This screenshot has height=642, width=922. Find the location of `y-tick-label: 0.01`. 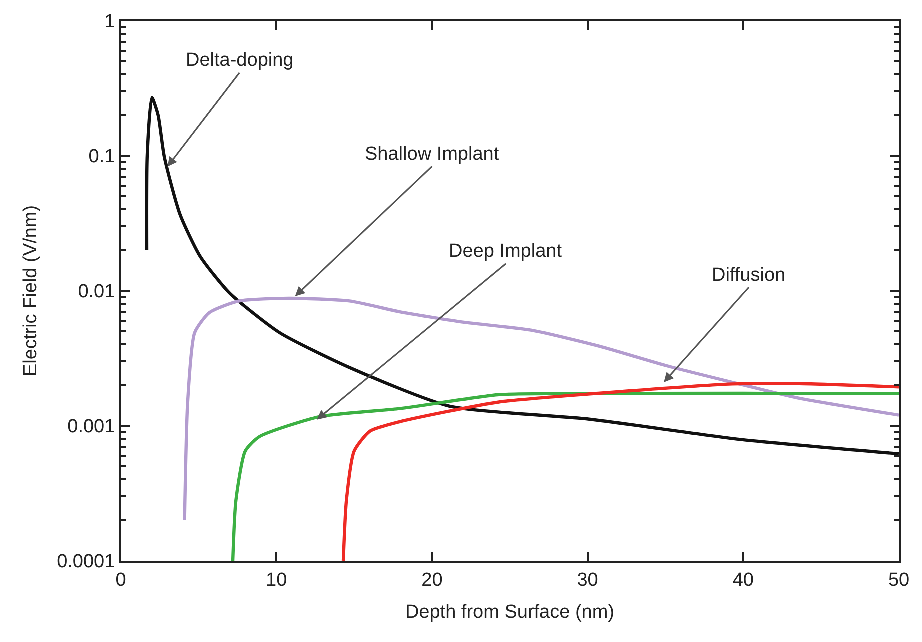

y-tick-label: 0.01 is located at coordinates (97, 292).